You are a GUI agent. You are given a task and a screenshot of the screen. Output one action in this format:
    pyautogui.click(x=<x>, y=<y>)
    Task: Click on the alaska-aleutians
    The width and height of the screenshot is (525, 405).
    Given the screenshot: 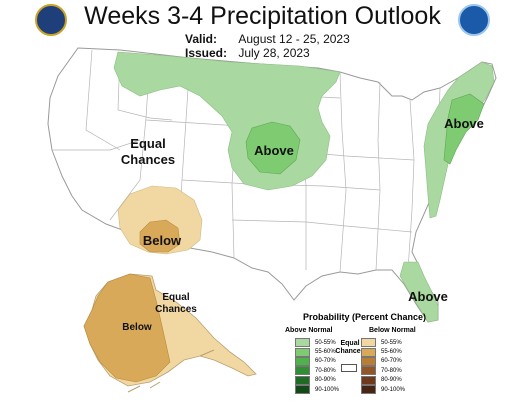 What is the action you would take?
    pyautogui.click(x=171, y=371)
    